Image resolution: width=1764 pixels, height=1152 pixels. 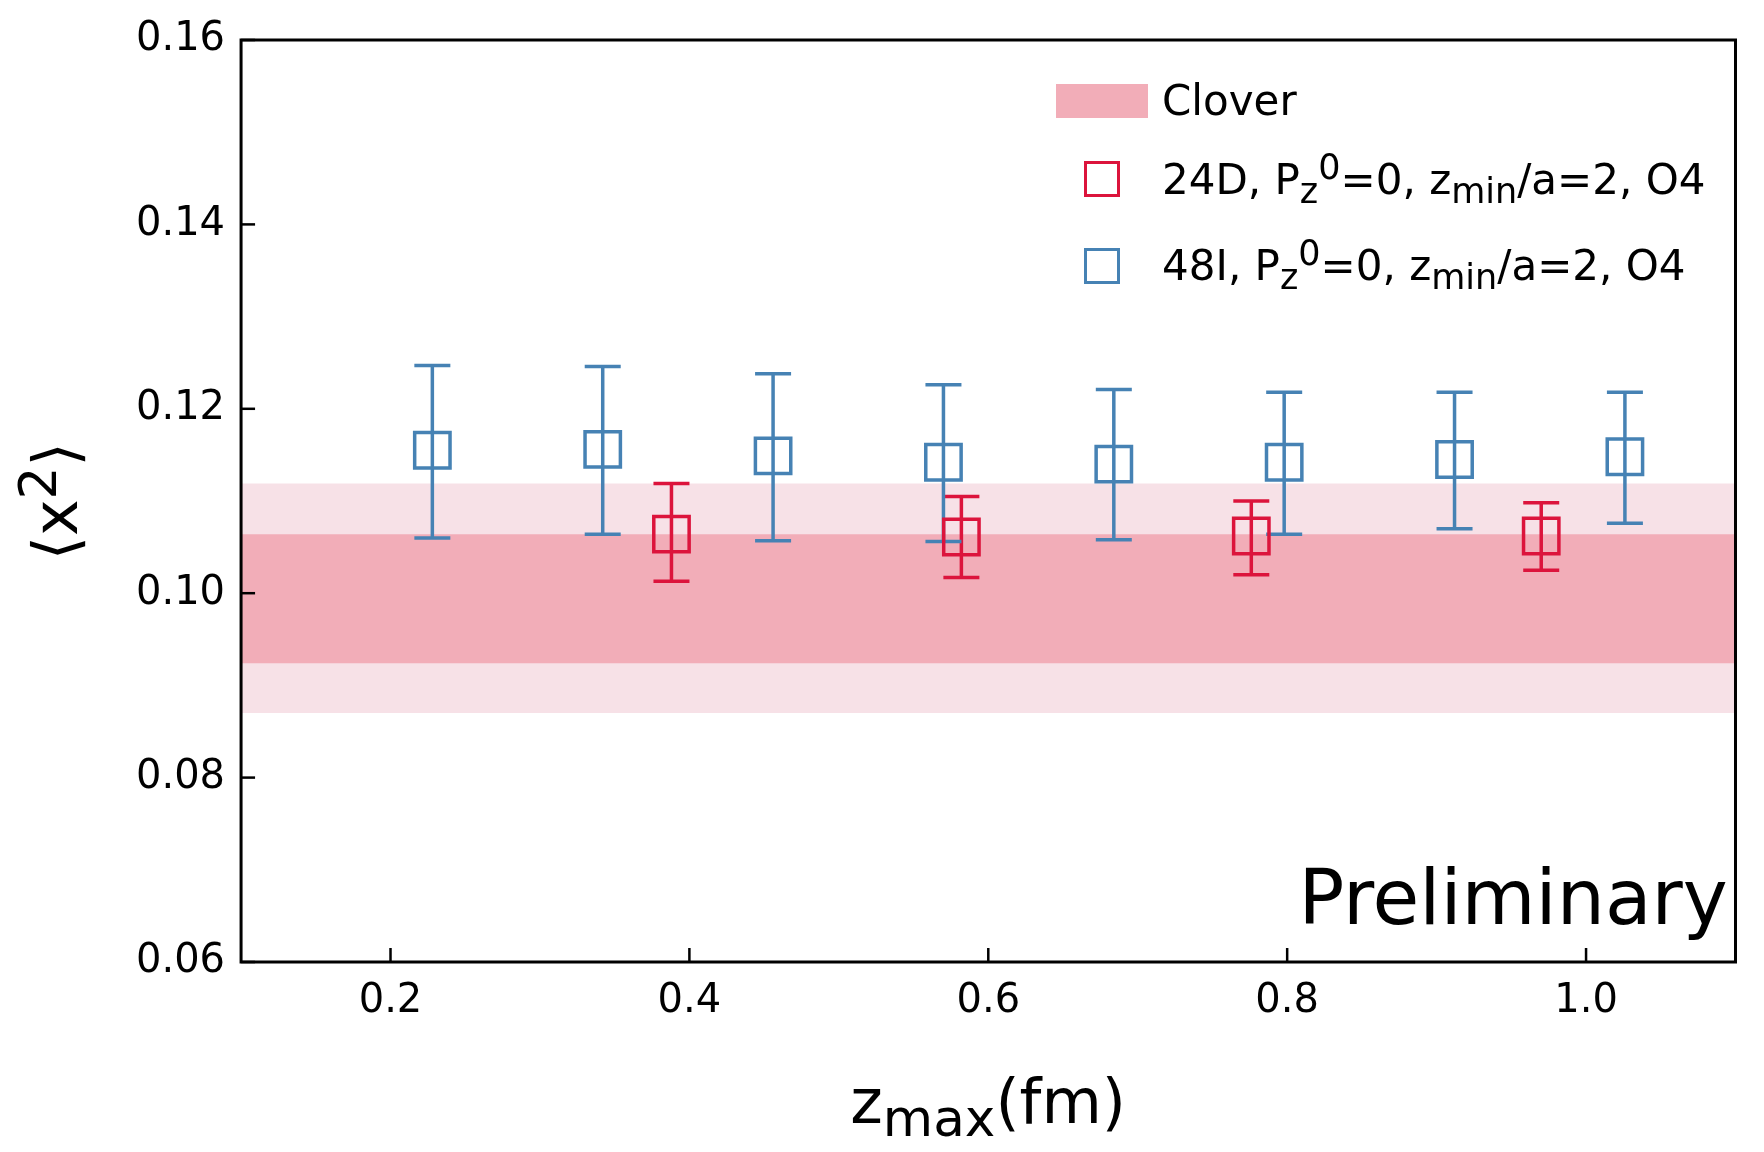 What do you see at coordinates (181, 958) in the screenshot?
I see `y-tick-label: 0.06` at bounding box center [181, 958].